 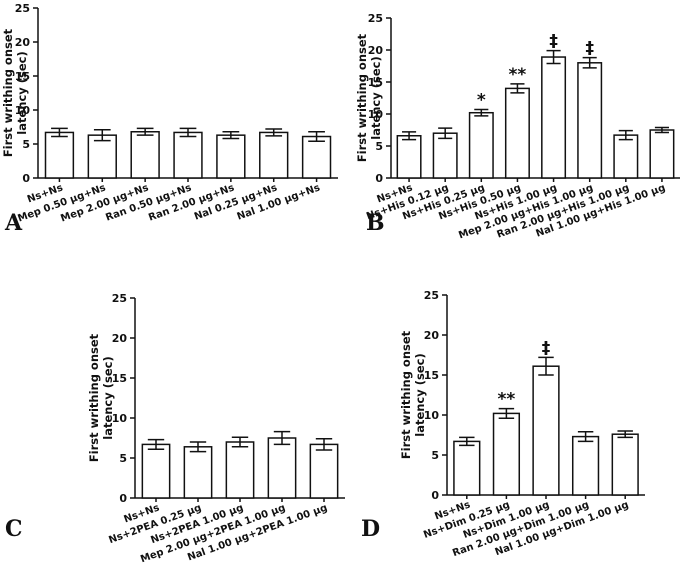 I want to click on panel-label: B, so click(x=375, y=223).